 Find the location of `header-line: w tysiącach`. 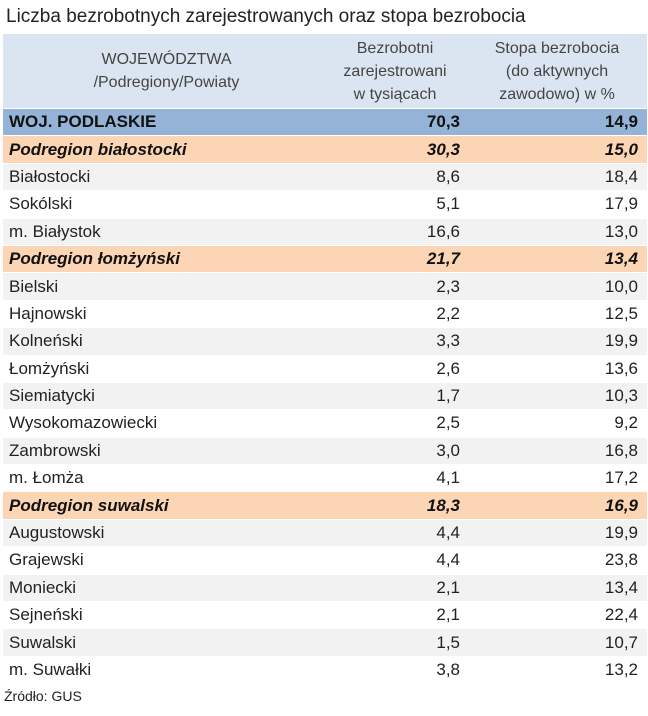

header-line: w tysiącach is located at coordinates (395, 94).